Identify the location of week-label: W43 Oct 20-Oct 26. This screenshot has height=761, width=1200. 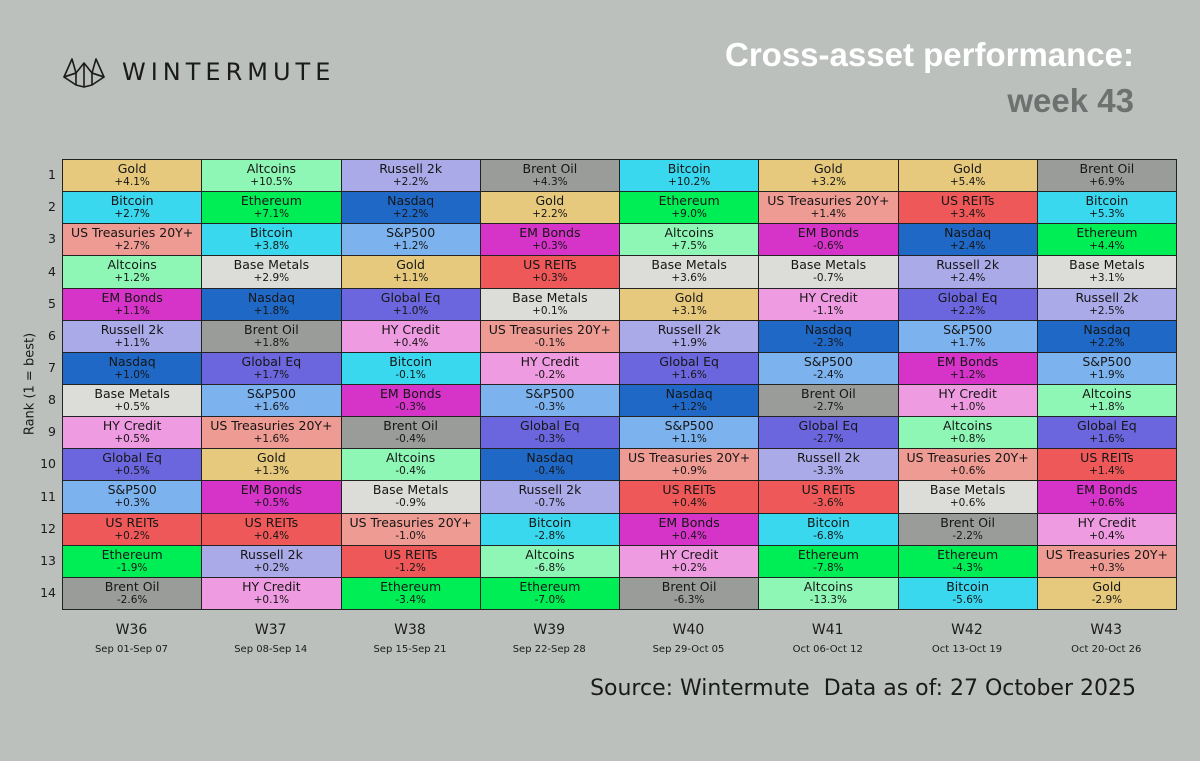
(1106, 638).